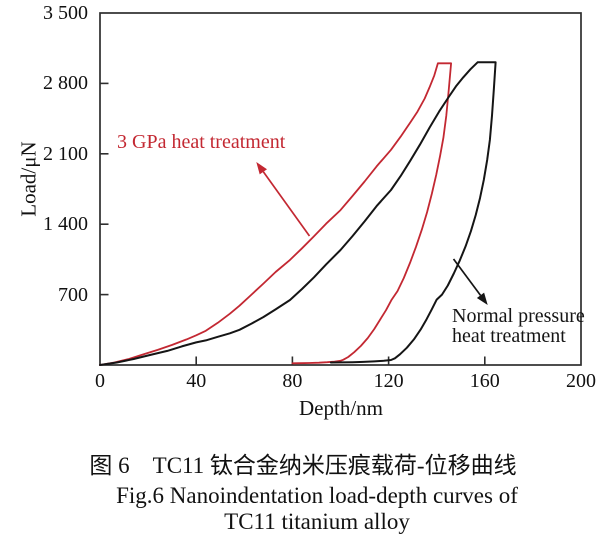  What do you see at coordinates (286, 204) in the screenshot?
I see `annotation-arrow-line-3gpa` at bounding box center [286, 204].